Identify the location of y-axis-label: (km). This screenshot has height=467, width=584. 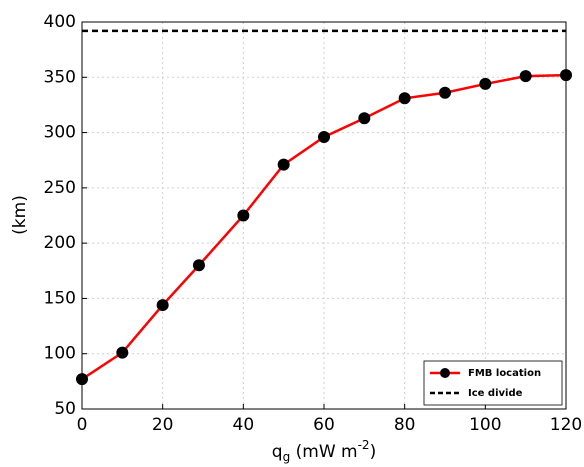
(20, 215).